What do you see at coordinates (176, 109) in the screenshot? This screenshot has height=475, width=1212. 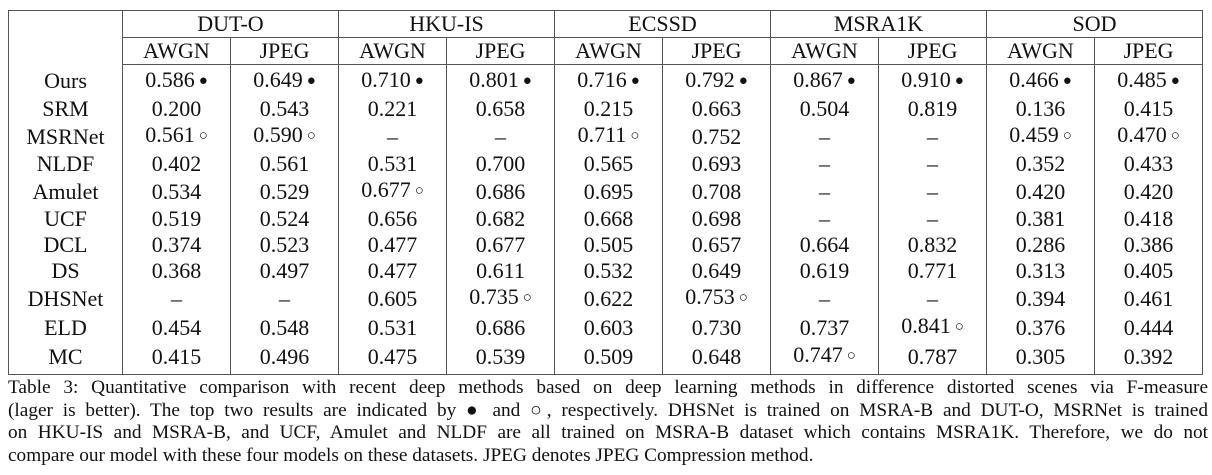 I see `score-cell: 0.200` at bounding box center [176, 109].